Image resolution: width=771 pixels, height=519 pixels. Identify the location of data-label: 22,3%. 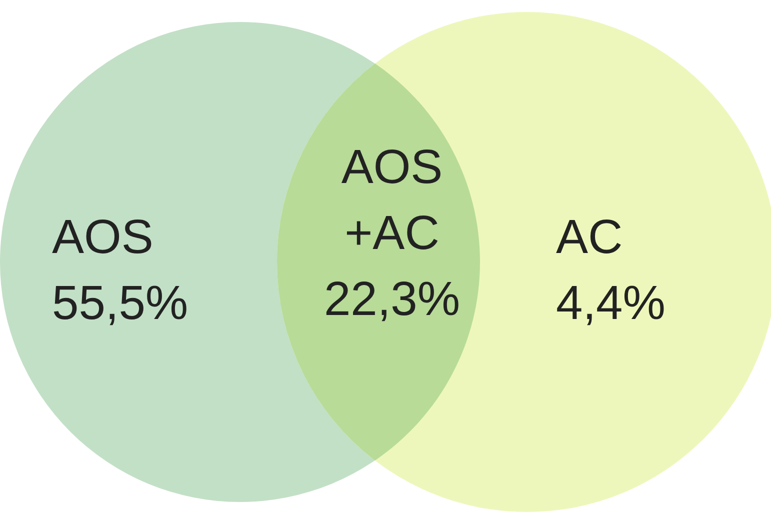
(392, 299).